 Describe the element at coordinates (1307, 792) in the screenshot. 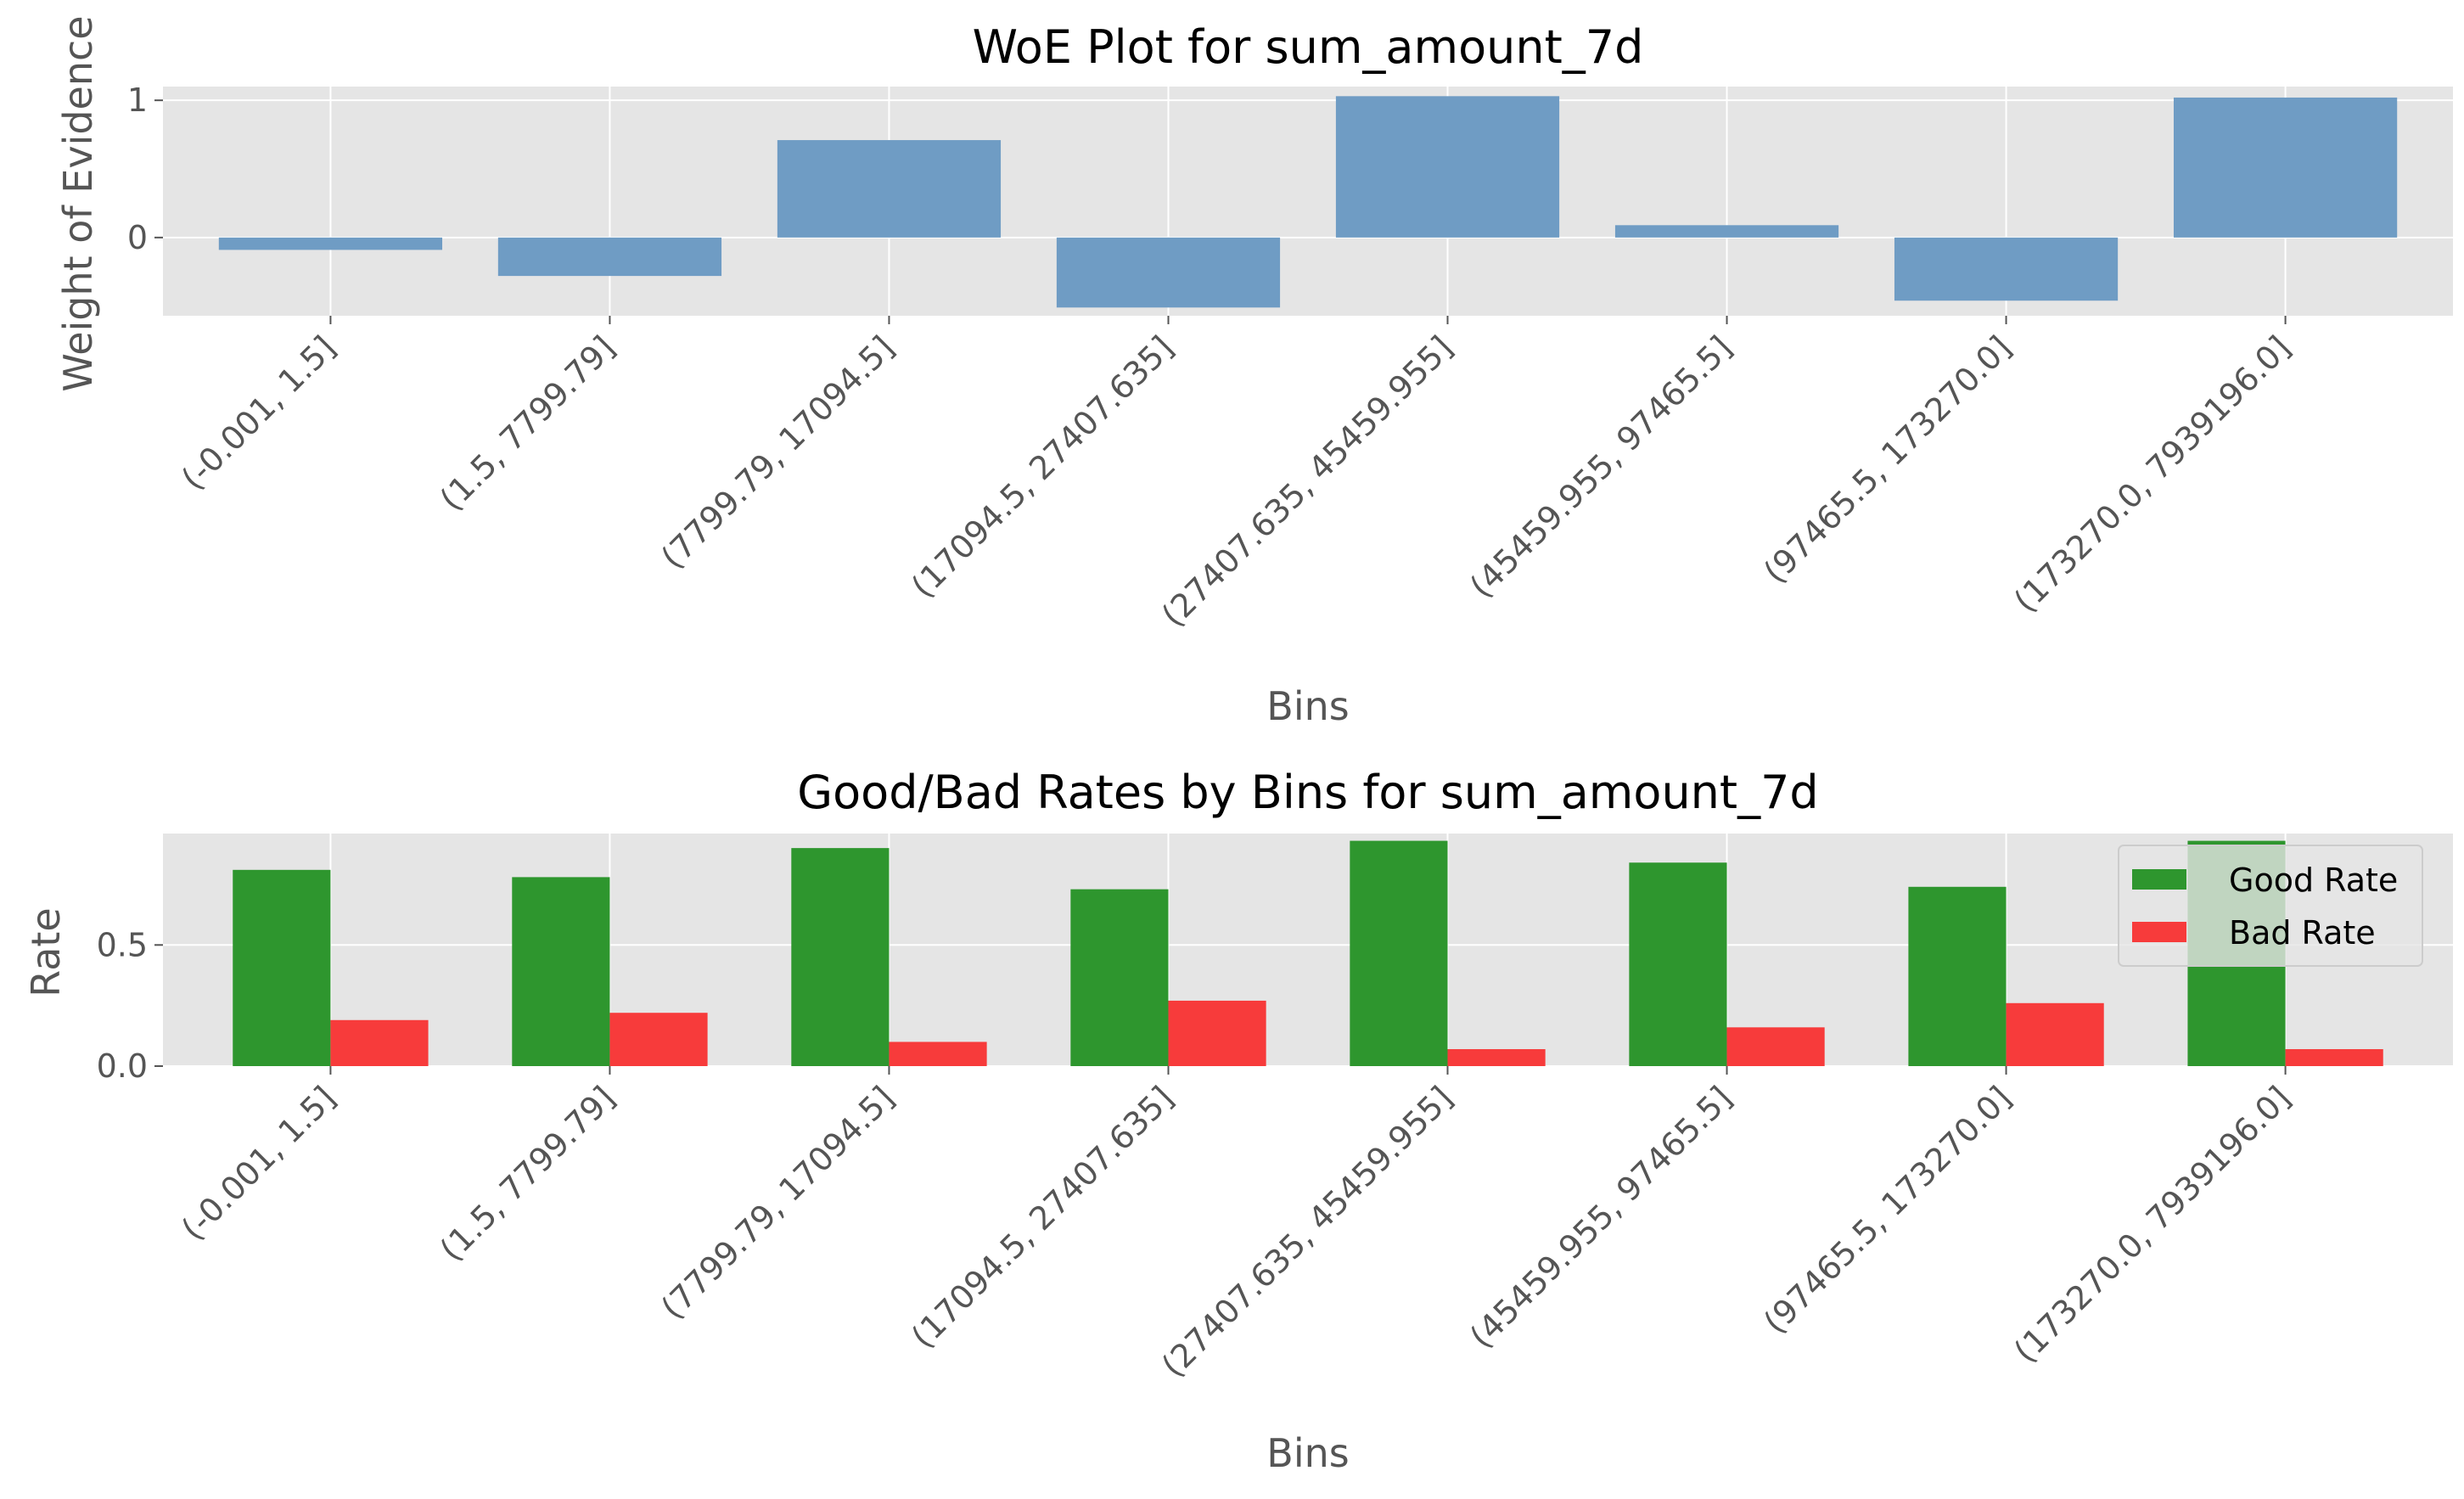

I see `rates-chart-title: Good/Bad Rates by Bins for sum_amount_7d` at that location.